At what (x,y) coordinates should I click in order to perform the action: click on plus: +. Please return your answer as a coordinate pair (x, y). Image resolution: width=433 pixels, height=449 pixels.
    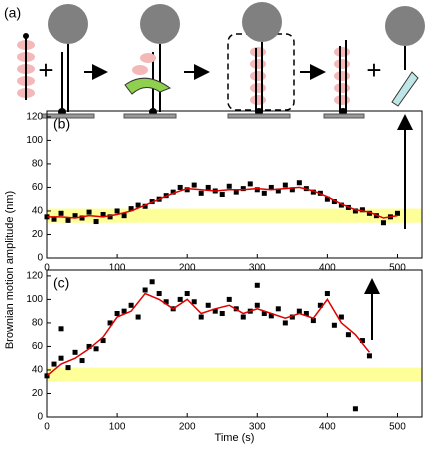
    Looking at the image, I should click on (373, 70).